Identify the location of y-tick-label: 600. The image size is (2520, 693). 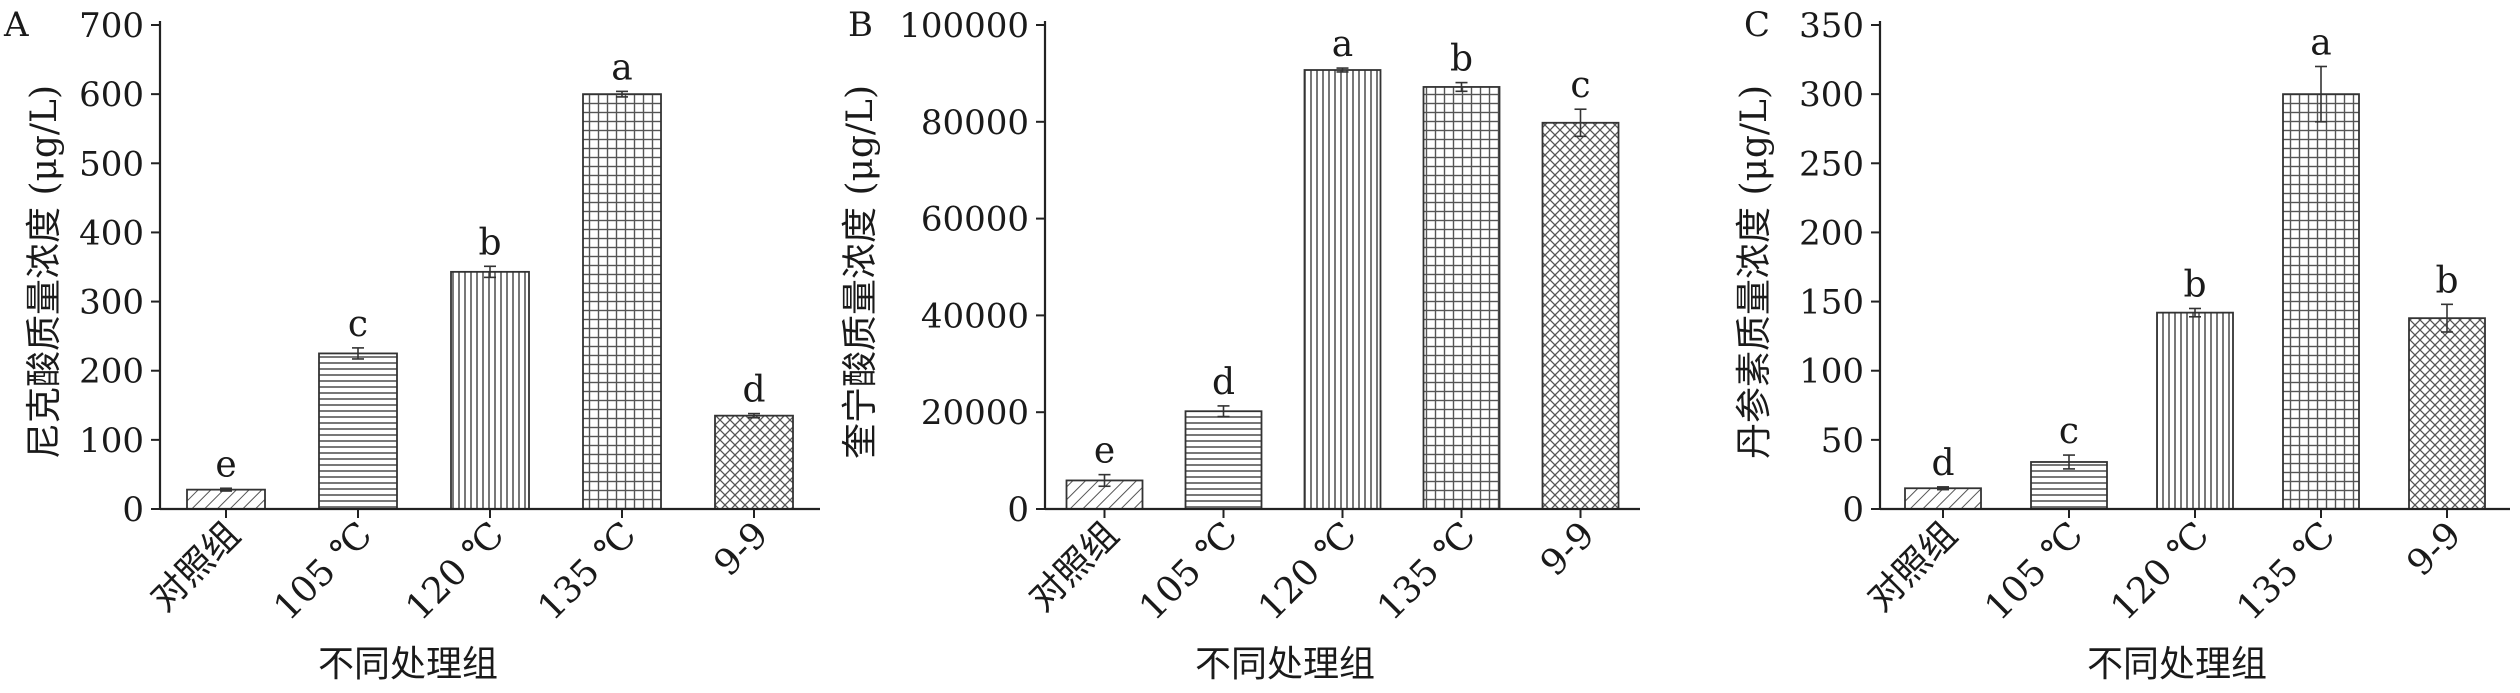
(111, 95).